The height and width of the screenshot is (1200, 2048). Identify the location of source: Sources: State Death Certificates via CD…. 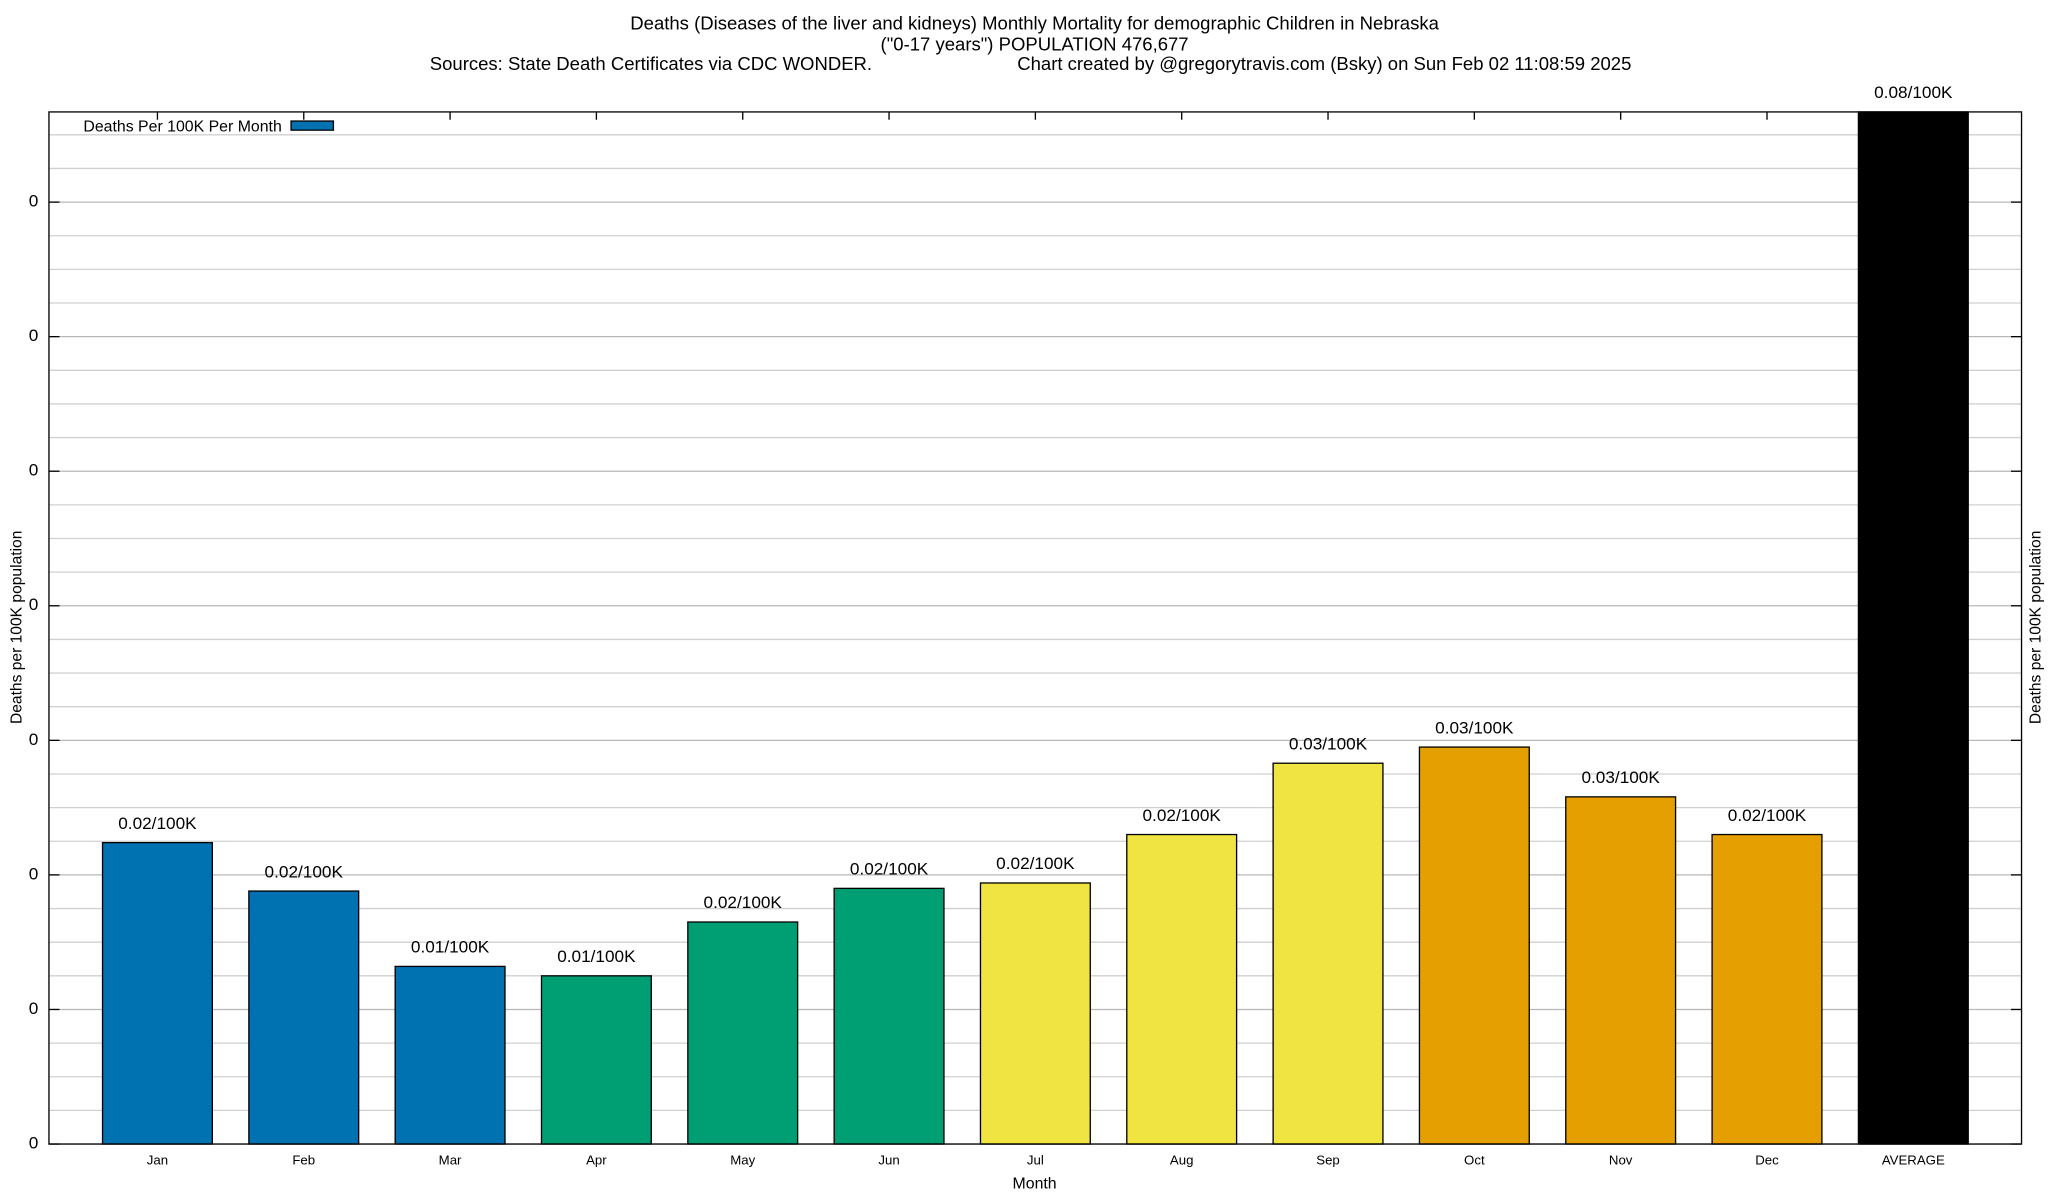
(651, 63).